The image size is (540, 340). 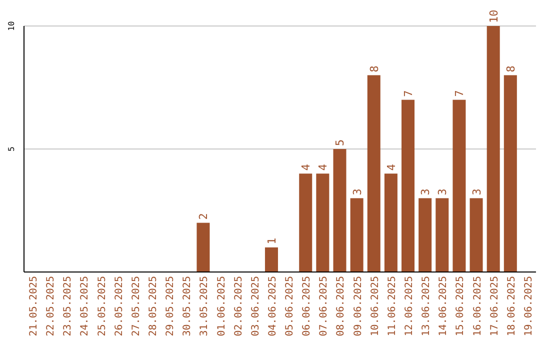 I want to click on x-tick-label: 27.05.2025, so click(x=136, y=306).